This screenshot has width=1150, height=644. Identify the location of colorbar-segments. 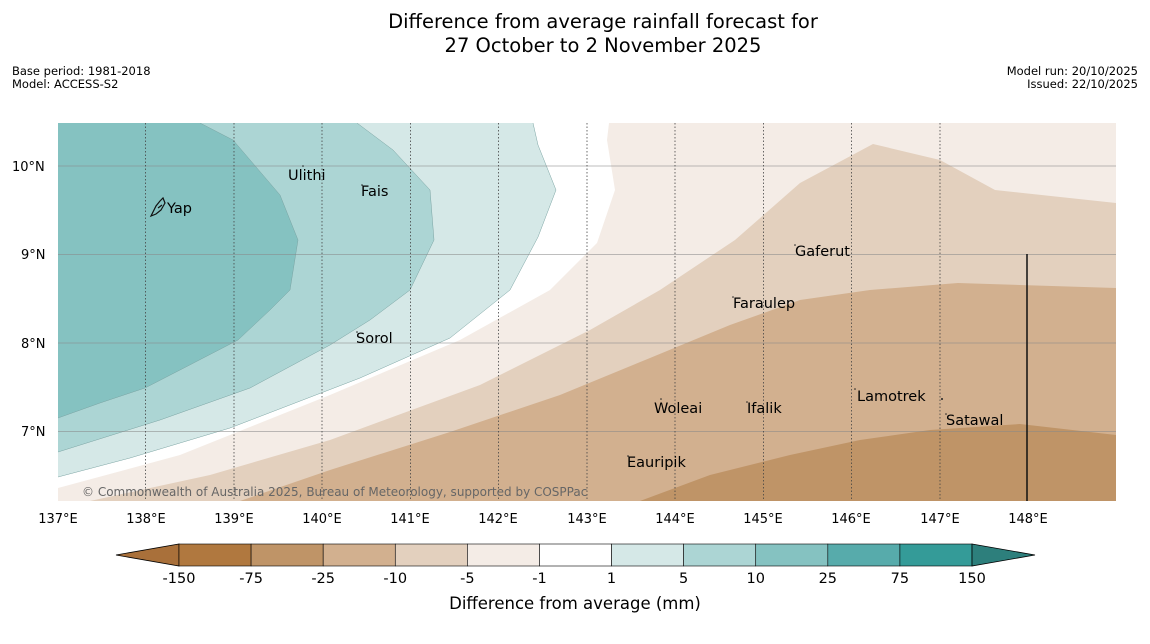
(575, 555).